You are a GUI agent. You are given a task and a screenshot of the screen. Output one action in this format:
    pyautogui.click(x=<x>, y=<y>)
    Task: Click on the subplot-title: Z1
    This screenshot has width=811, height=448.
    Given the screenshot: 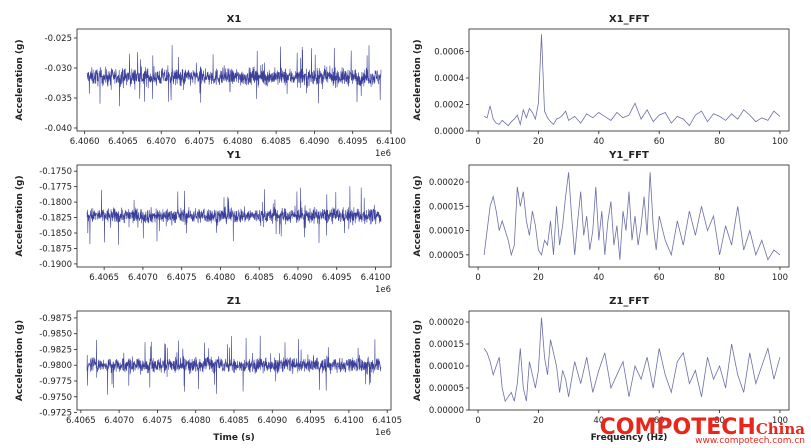 What is the action you would take?
    pyautogui.click(x=234, y=301)
    